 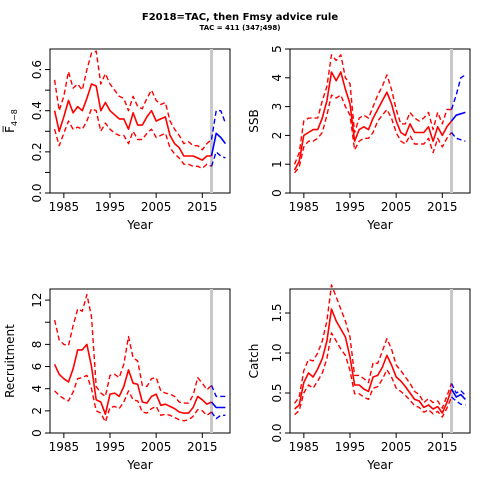 I want to click on y-axis-title: Recruitment, so click(x=10, y=361).